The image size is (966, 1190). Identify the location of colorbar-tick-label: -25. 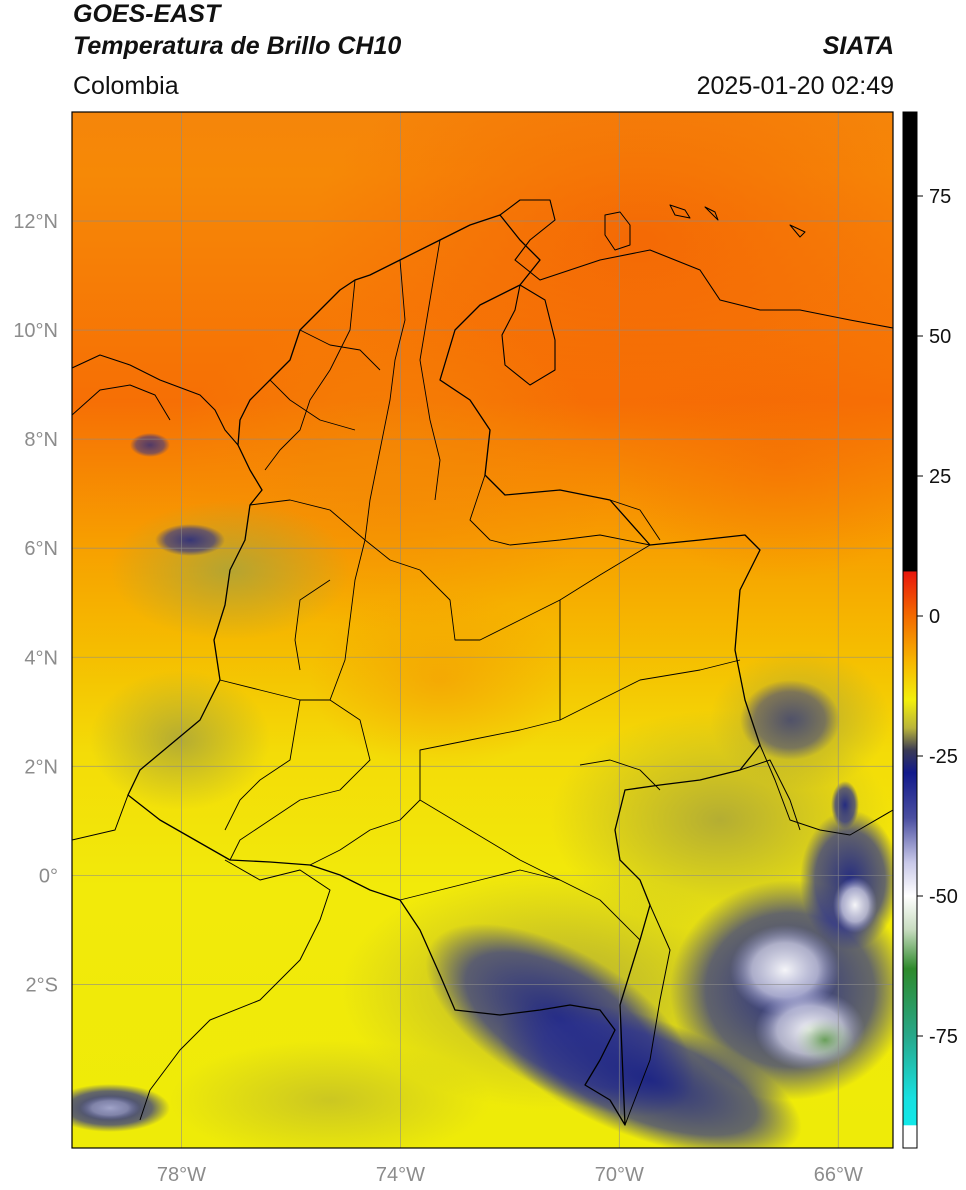
(943, 757).